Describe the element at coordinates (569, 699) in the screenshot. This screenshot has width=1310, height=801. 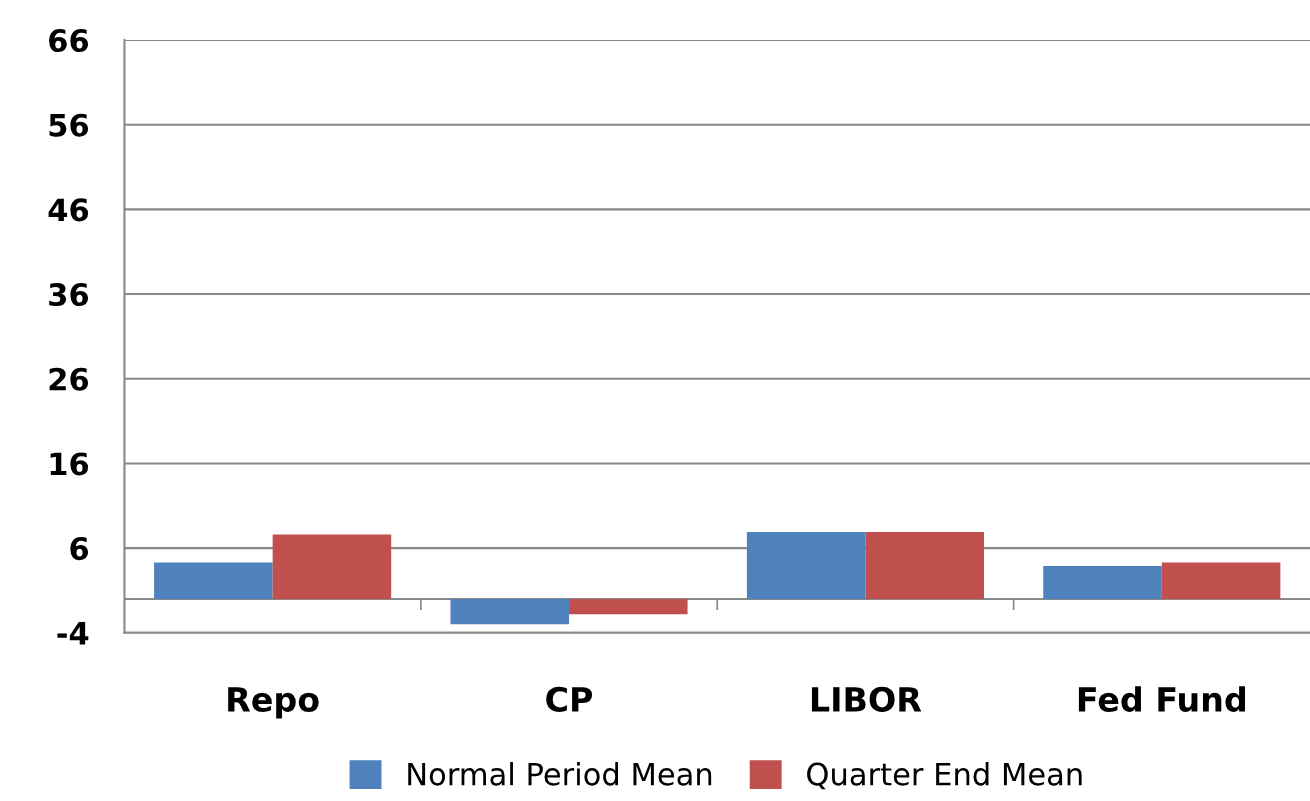
I see `x-tick-label: CP` at that location.